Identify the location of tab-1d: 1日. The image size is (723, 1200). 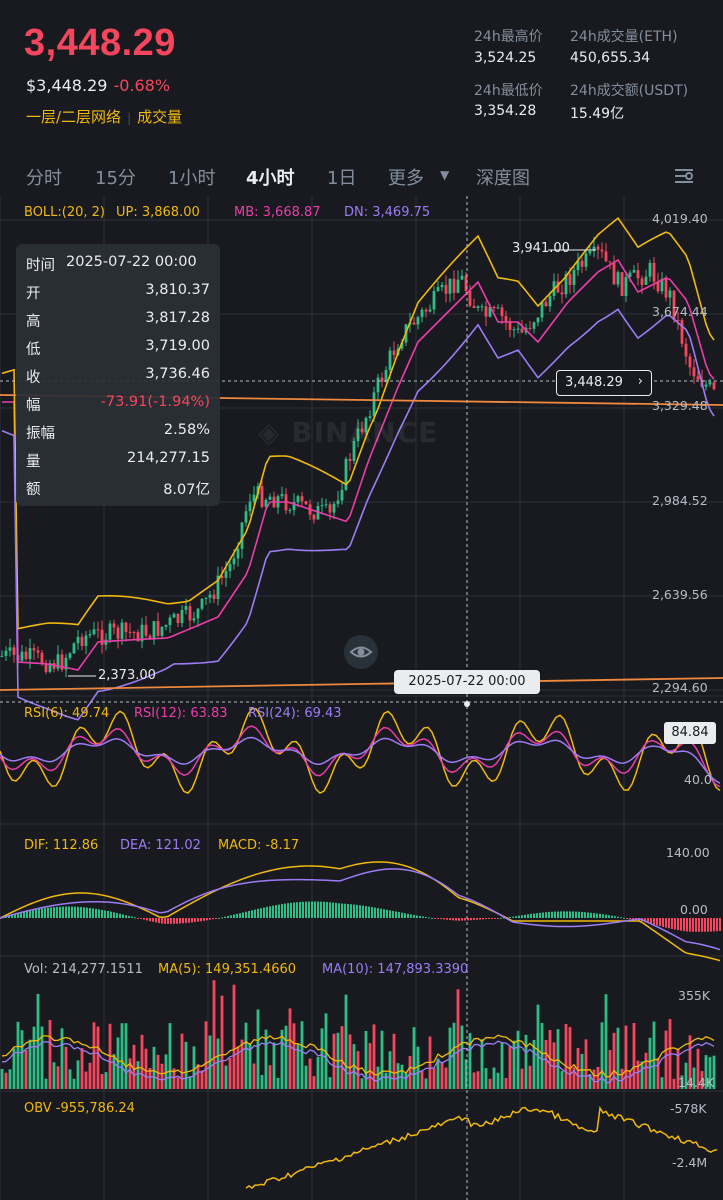
(342, 178).